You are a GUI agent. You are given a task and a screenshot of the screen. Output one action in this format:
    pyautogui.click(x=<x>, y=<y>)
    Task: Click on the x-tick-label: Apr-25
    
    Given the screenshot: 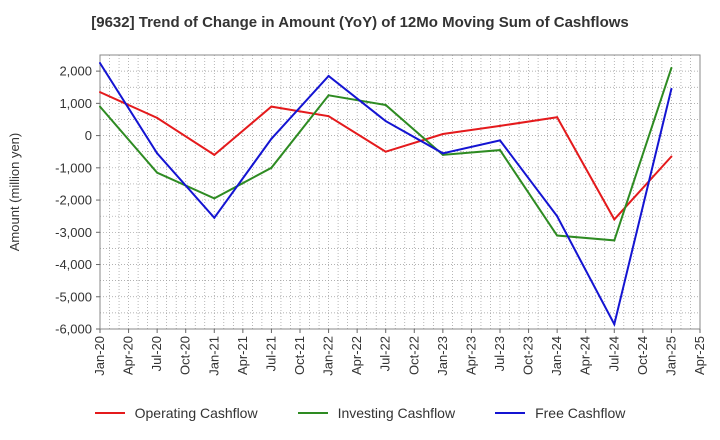 What is the action you would take?
    pyautogui.click(x=699, y=355)
    